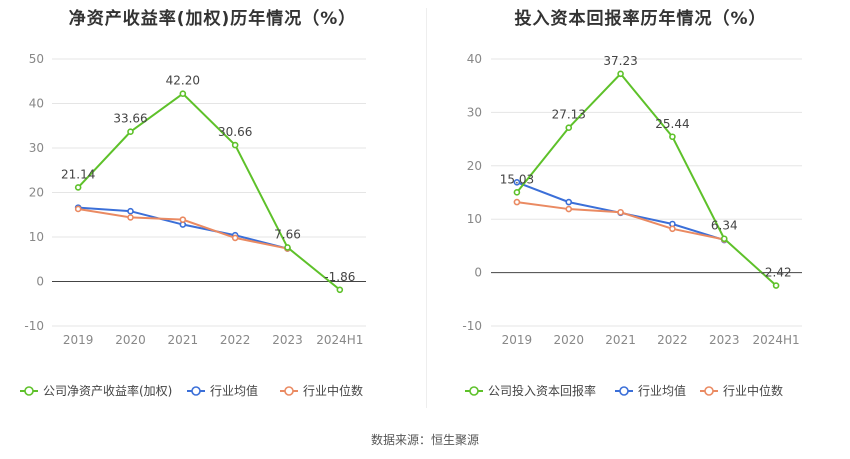 The height and width of the screenshot is (459, 850). Describe the element at coordinates (542, 390) in the screenshot. I see `legend-label-company: 公司投入资本回报率` at that location.